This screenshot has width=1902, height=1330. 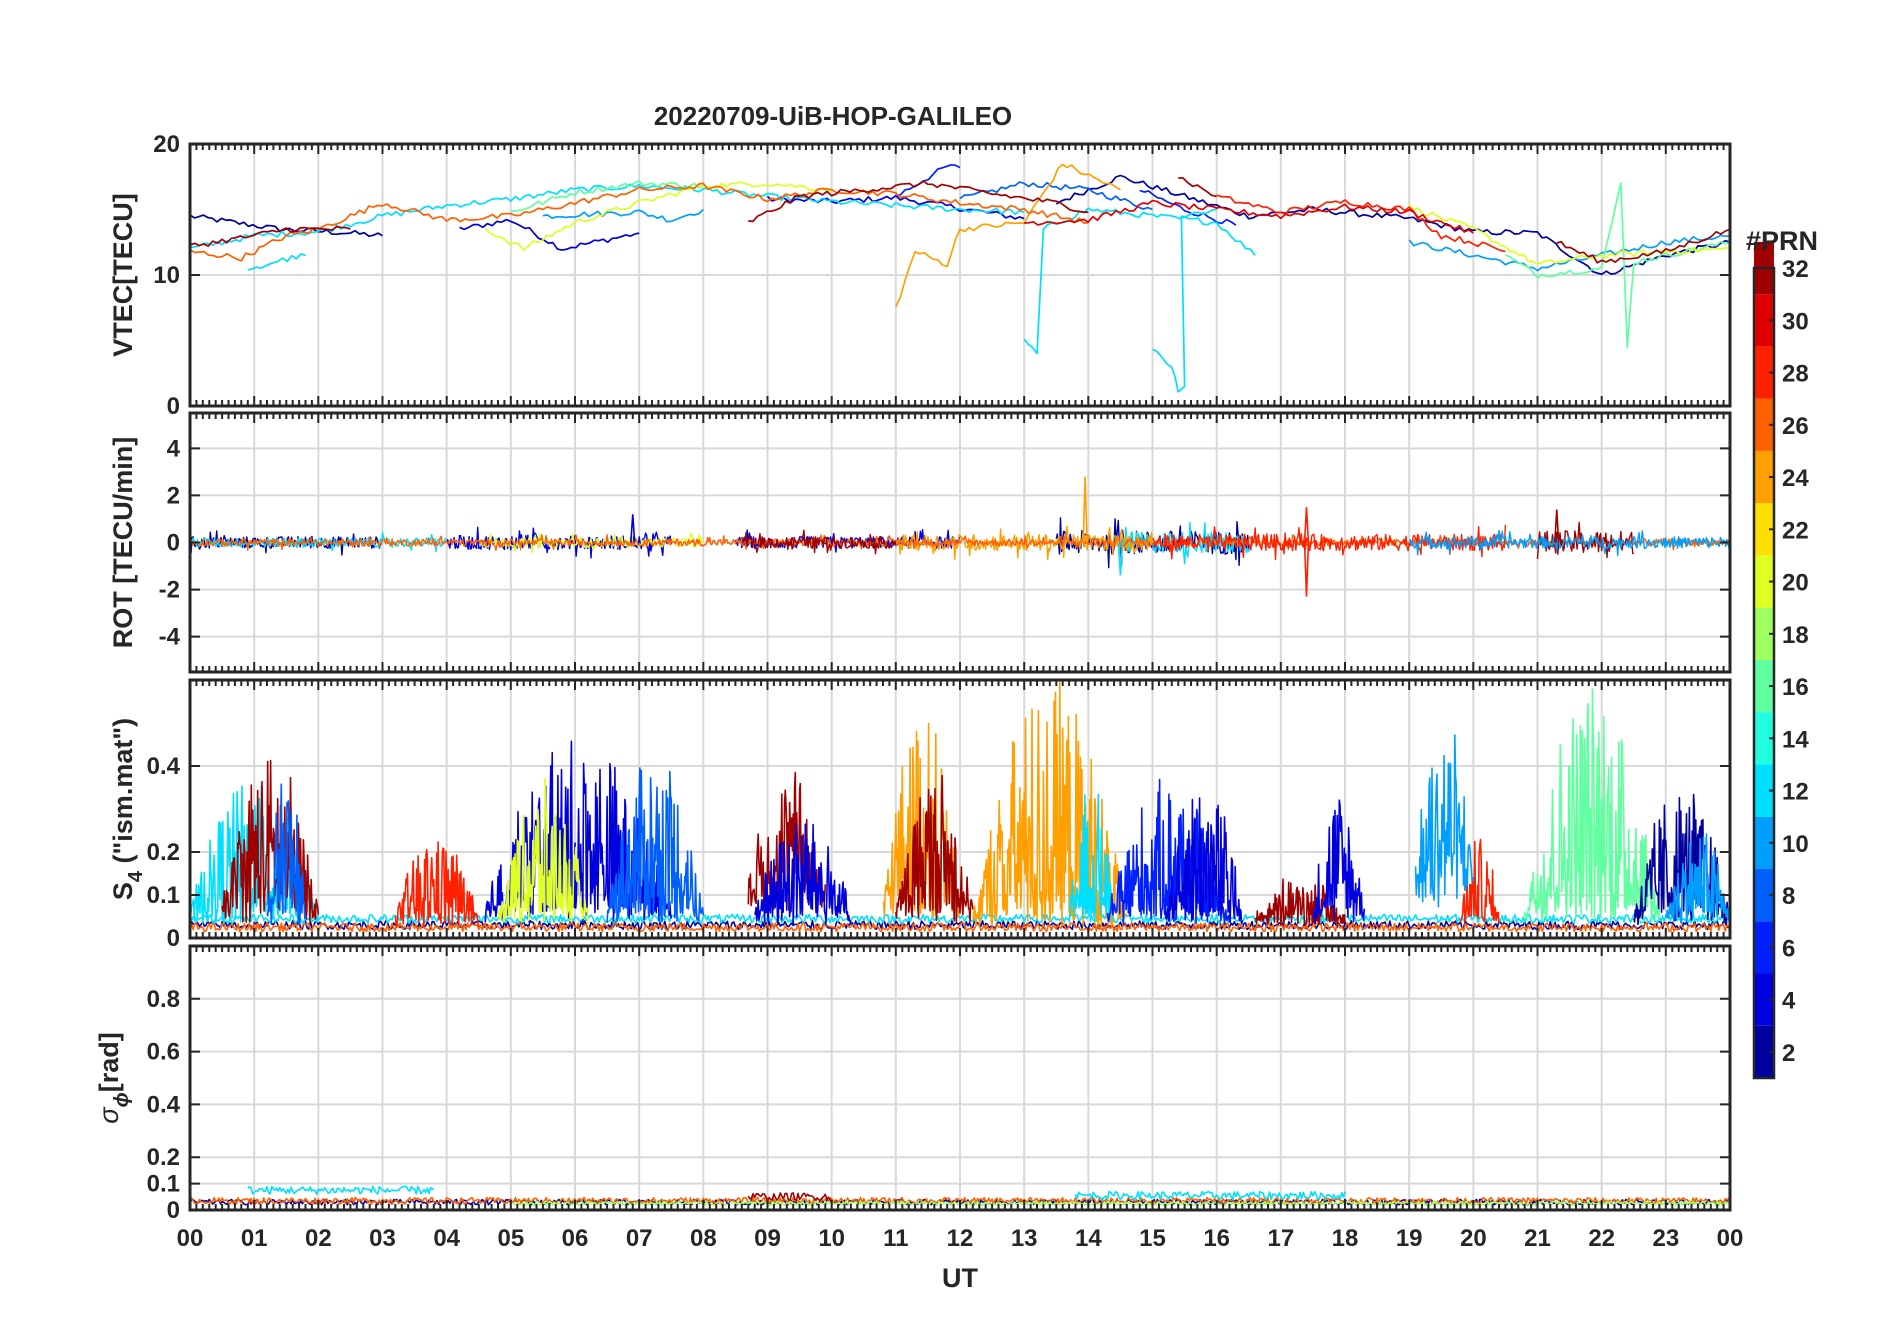 What do you see at coordinates (1601, 1238) in the screenshot?
I see `x-tick-label: 22` at bounding box center [1601, 1238].